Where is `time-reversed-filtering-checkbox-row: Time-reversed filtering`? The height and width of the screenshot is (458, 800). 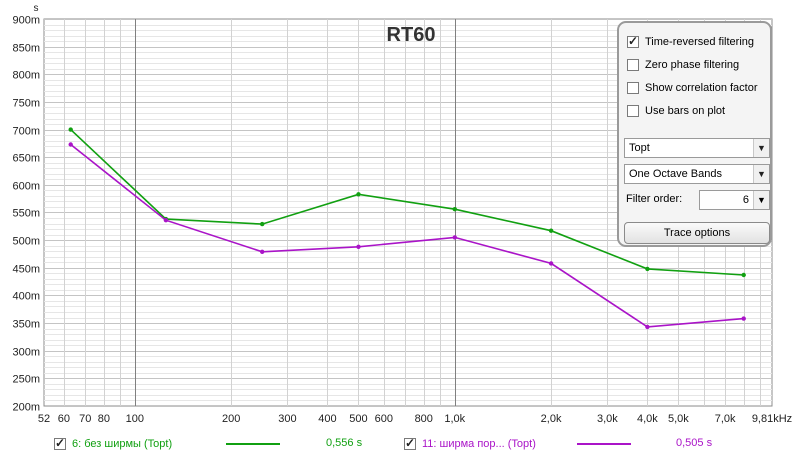 time-reversed-filtering-checkbox-row: Time-reversed filtering is located at coordinates (690, 42).